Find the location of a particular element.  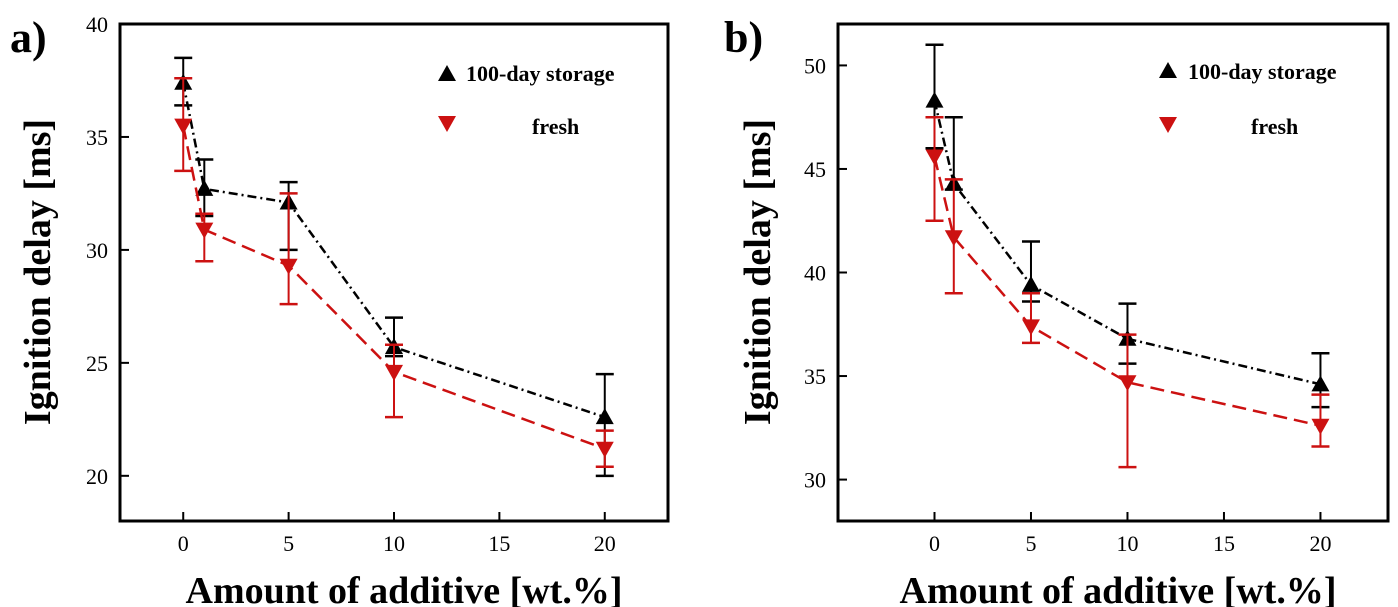

panel-b-x-tick-label-10: 10 is located at coordinates (1127, 543).